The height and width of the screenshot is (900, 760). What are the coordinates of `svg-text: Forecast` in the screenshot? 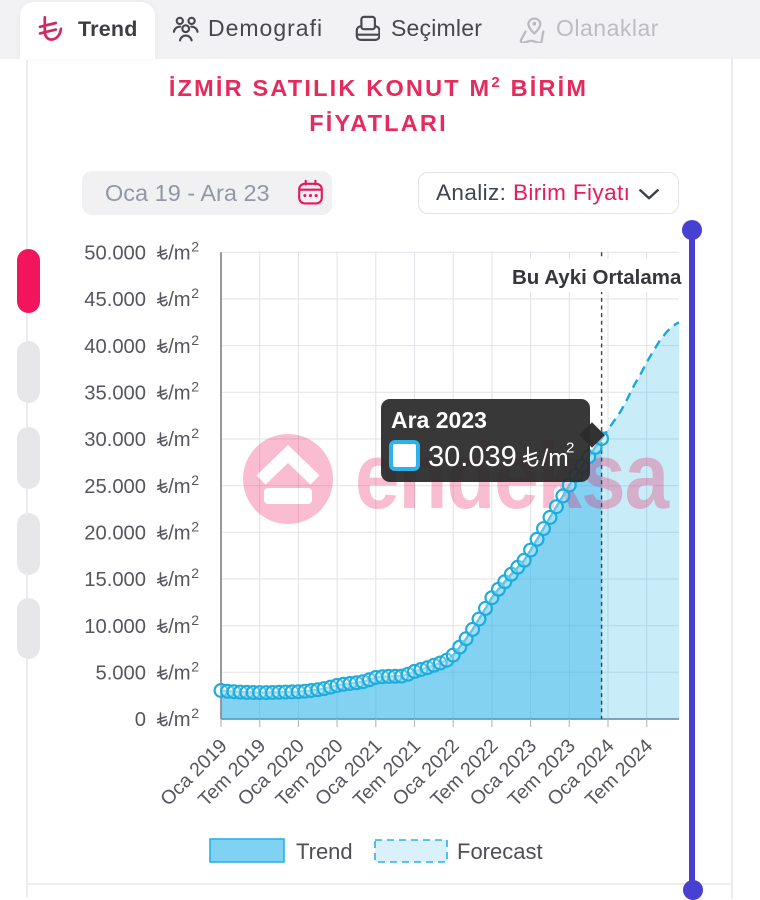 It's located at (500, 851).